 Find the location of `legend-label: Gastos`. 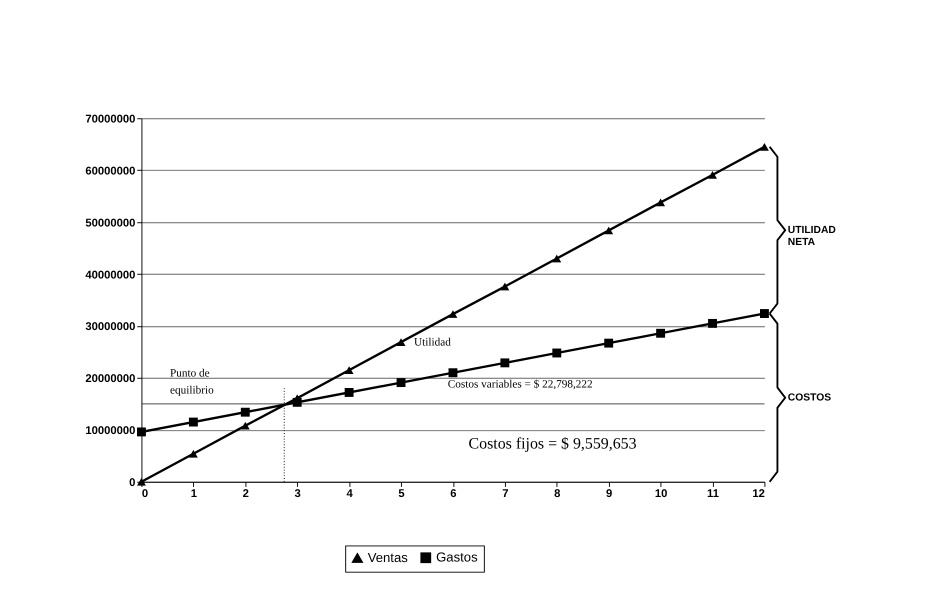

legend-label: Gastos is located at coordinates (457, 557).